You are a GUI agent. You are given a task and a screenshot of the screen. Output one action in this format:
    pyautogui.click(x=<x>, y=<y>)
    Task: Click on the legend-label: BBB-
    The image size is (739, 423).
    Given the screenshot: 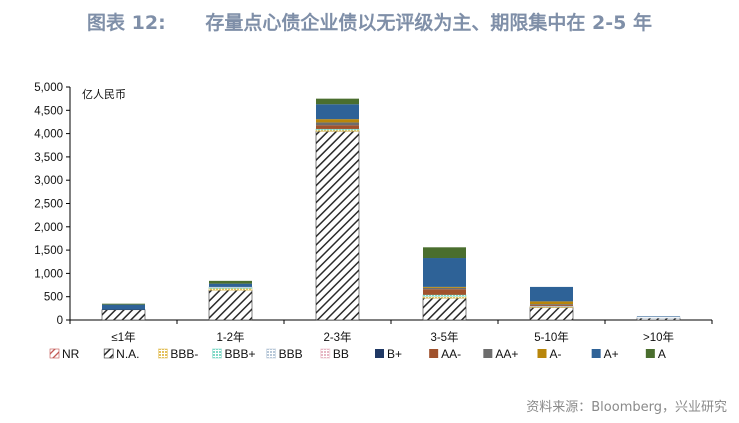 What is the action you would take?
    pyautogui.click(x=184, y=354)
    